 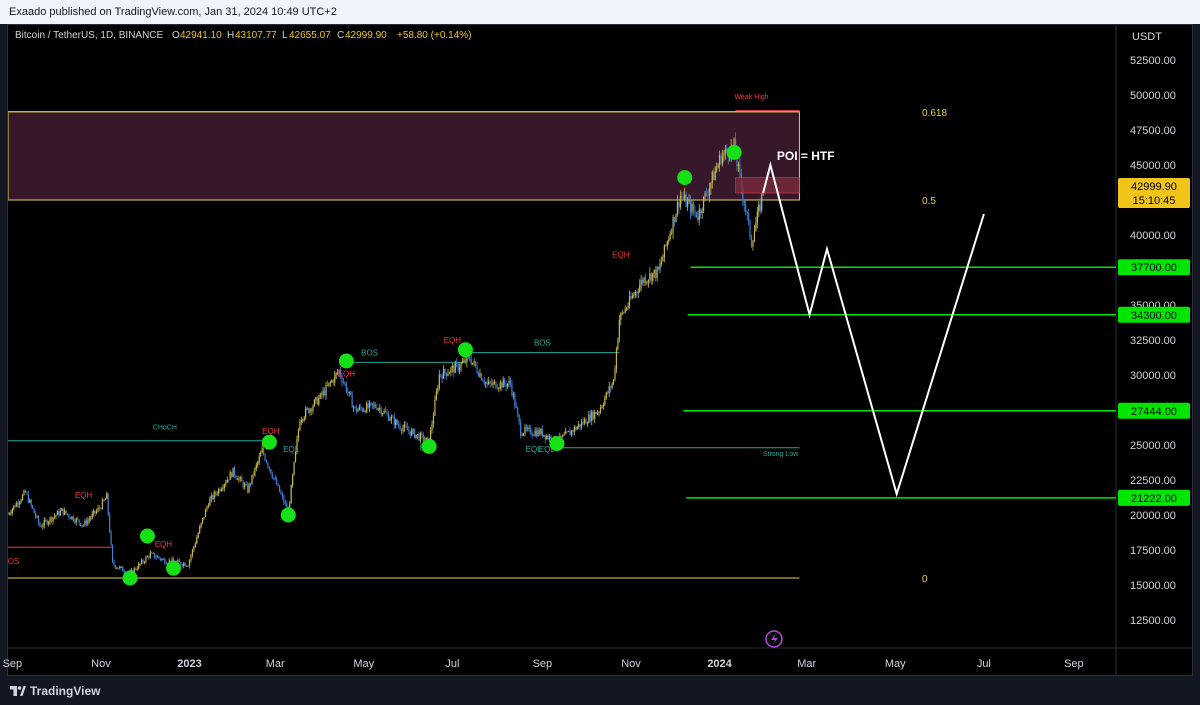 I want to click on poi-zone, so click(x=404, y=156).